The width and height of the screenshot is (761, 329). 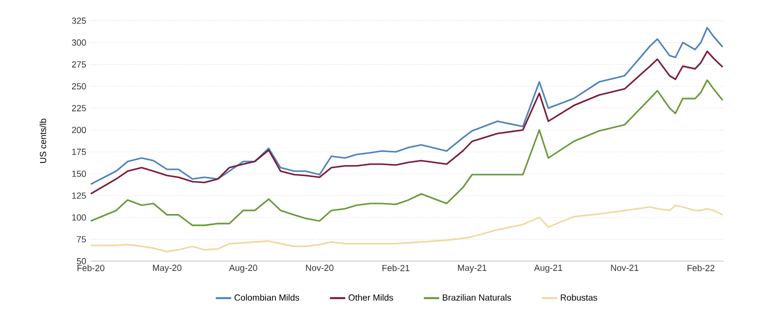 I want to click on x-tick-label: Feb-20, so click(x=90, y=268).